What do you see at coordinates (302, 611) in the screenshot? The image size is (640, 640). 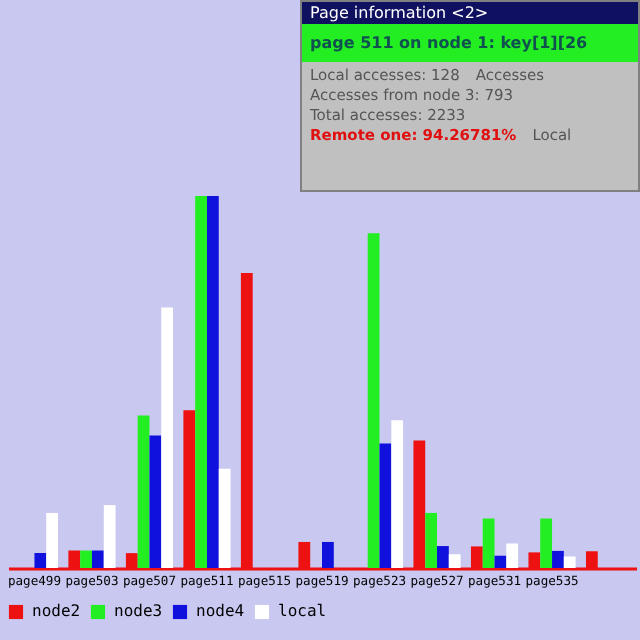 I see `legend-label: local` at bounding box center [302, 611].